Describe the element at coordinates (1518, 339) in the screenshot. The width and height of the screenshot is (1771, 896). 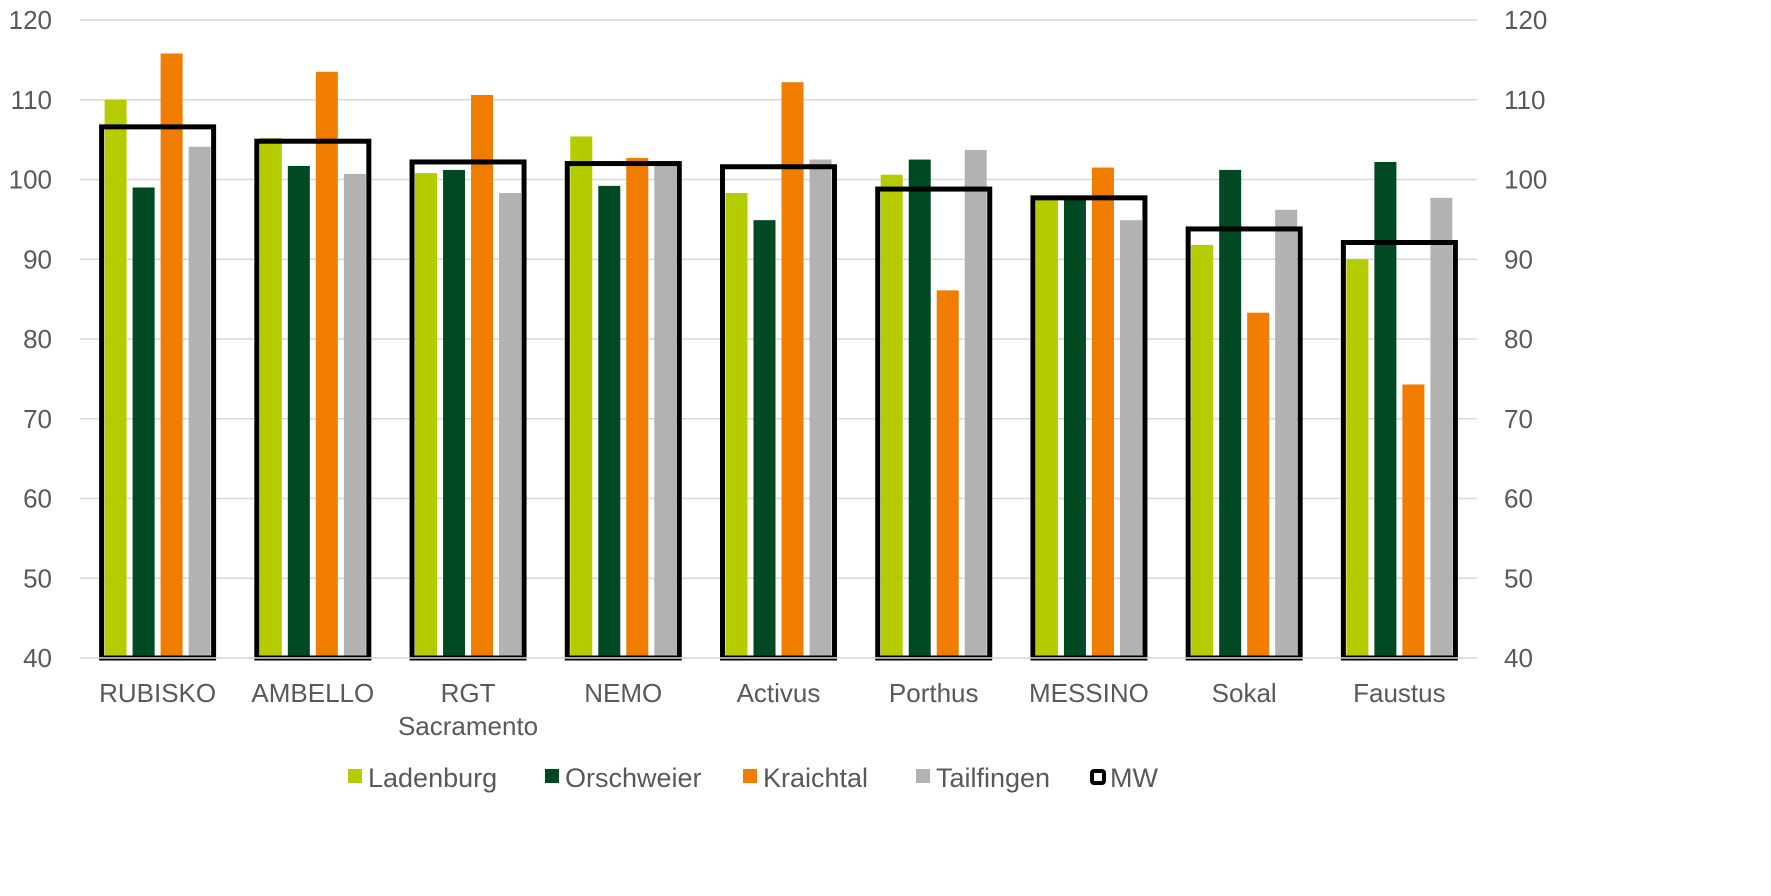
I see `y2-tick-label: 80` at that location.